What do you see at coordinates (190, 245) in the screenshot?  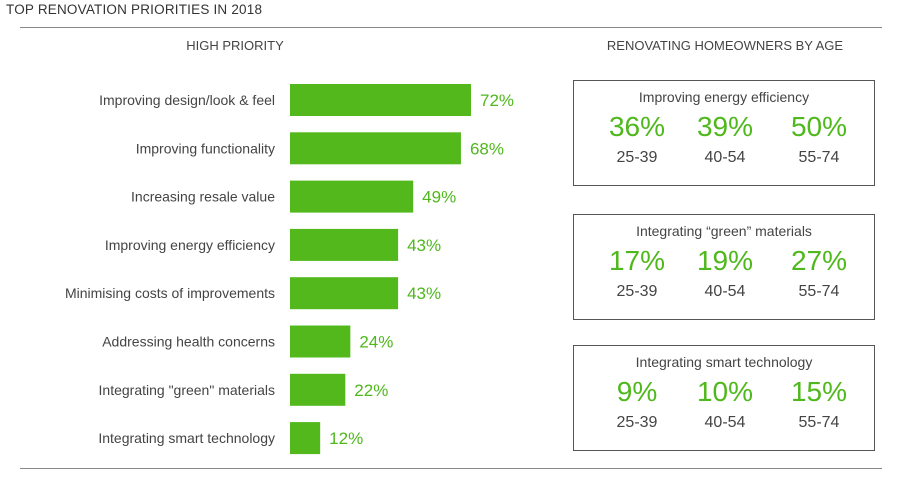 I see `category-label: Improving energy efficiency` at bounding box center [190, 245].